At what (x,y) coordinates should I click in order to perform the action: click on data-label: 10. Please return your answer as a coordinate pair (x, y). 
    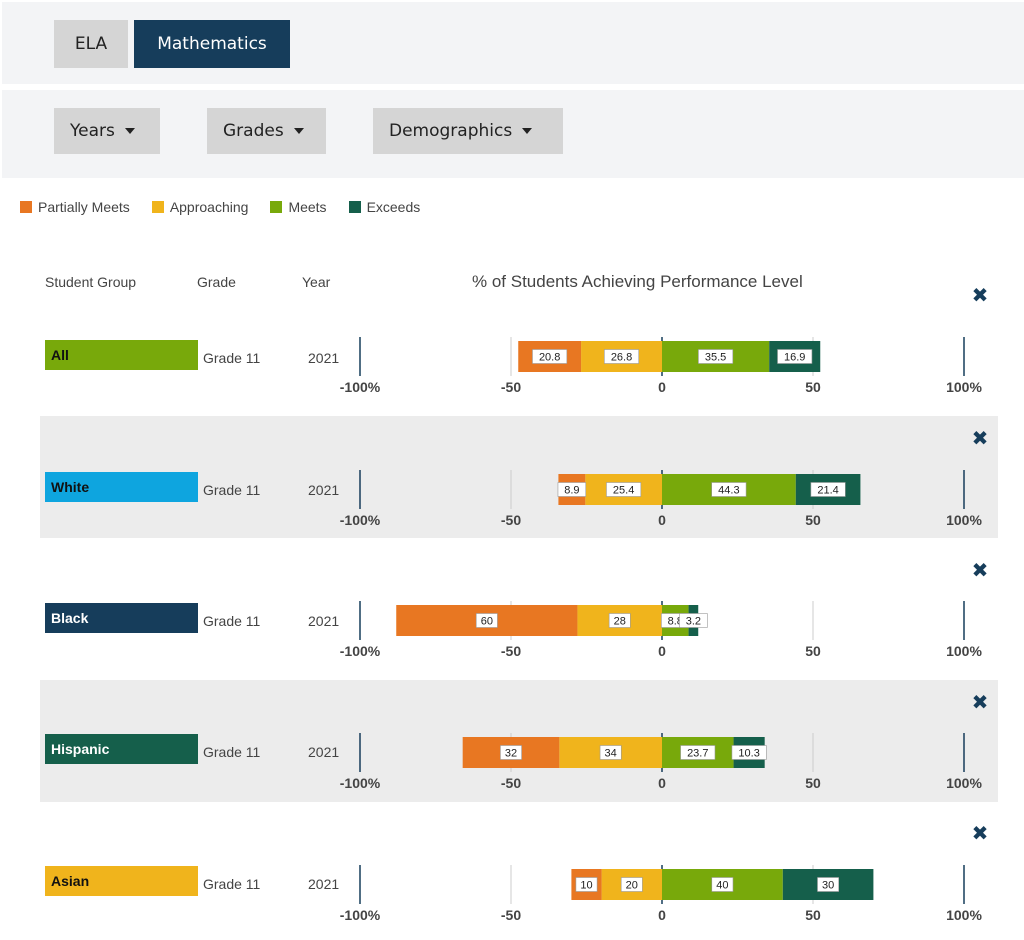
    Looking at the image, I should click on (586, 886).